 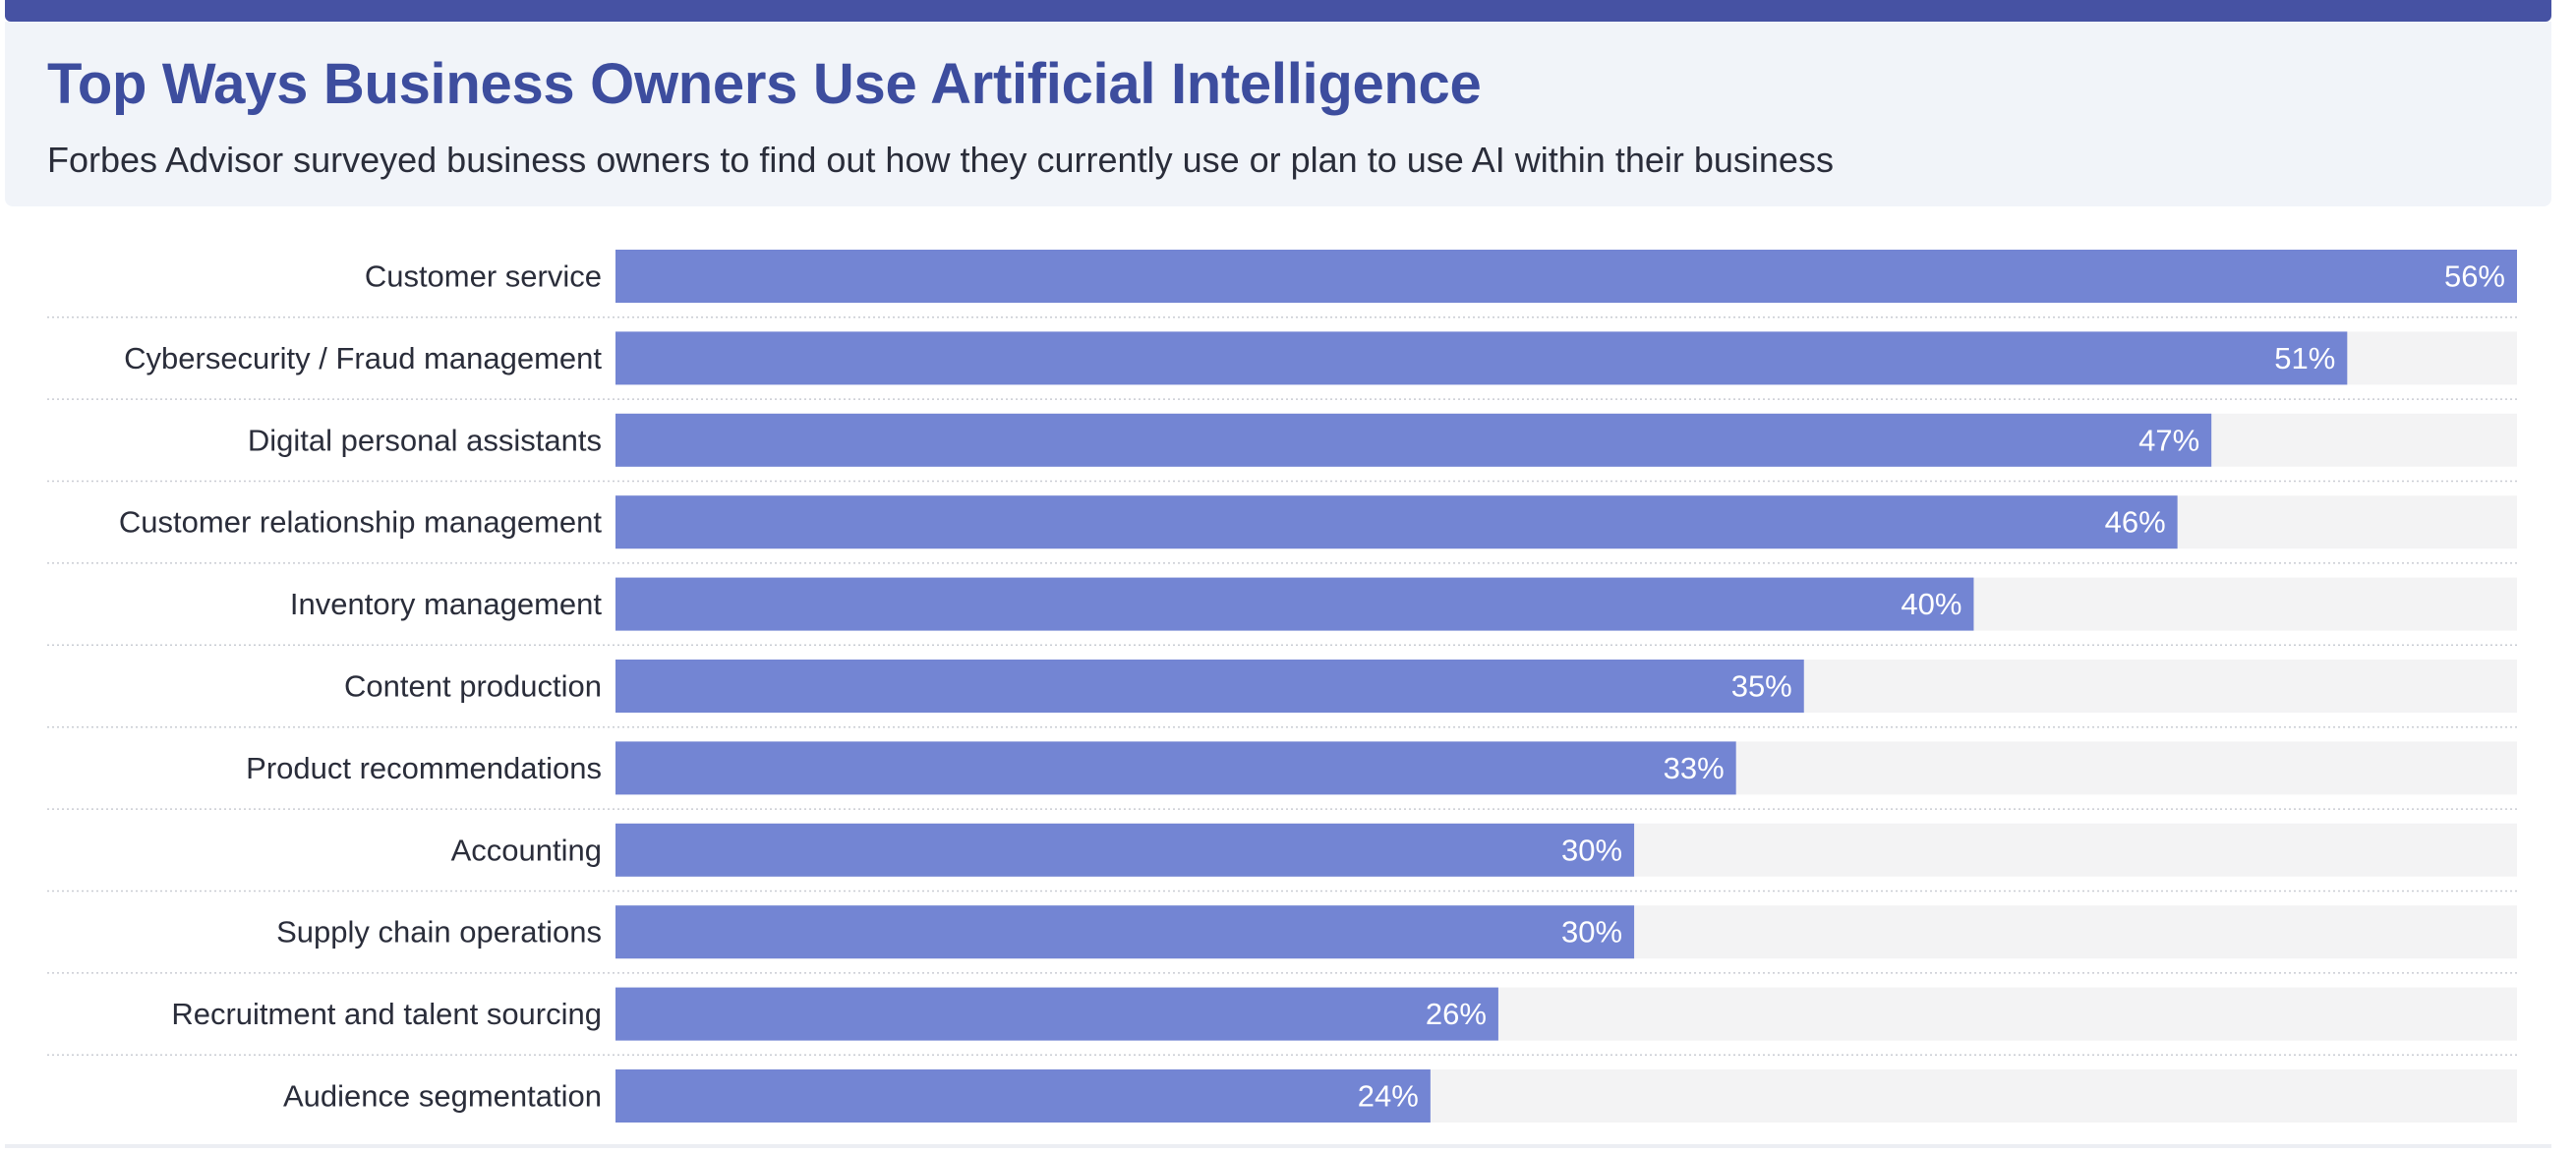 I want to click on category-label: Supply chain operations, so click(x=439, y=932).